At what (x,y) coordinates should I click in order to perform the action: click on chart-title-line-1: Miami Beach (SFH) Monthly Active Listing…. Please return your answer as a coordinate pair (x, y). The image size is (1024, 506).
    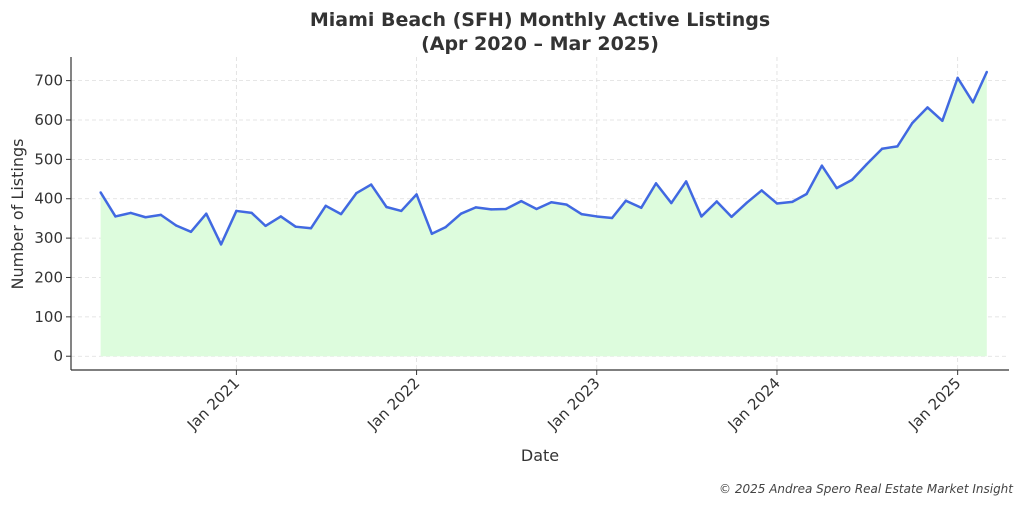
    Looking at the image, I should click on (540, 20).